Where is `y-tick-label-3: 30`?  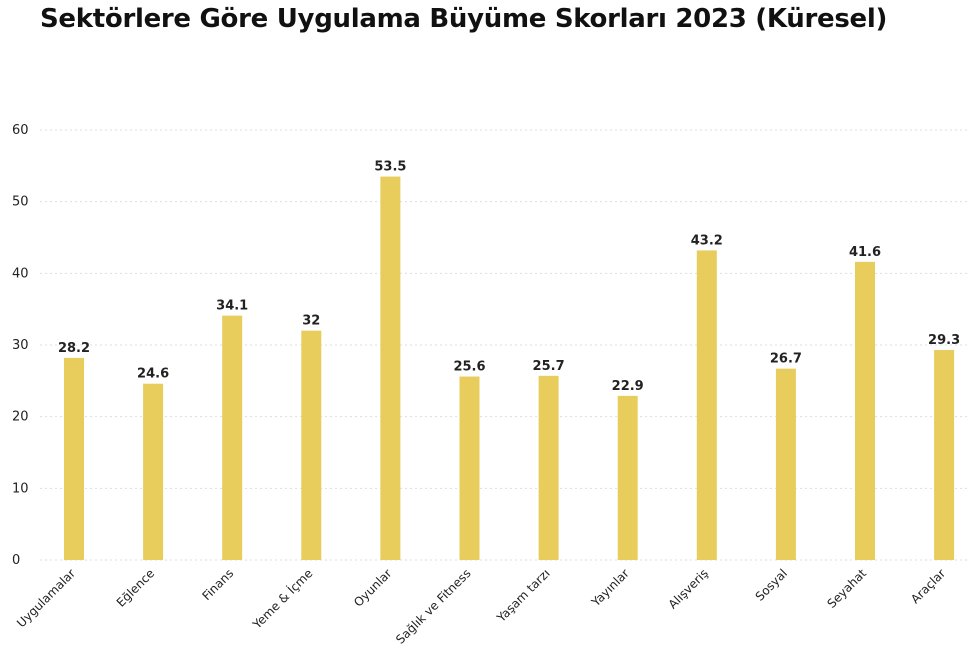
y-tick-label-3: 30 is located at coordinates (20, 345).